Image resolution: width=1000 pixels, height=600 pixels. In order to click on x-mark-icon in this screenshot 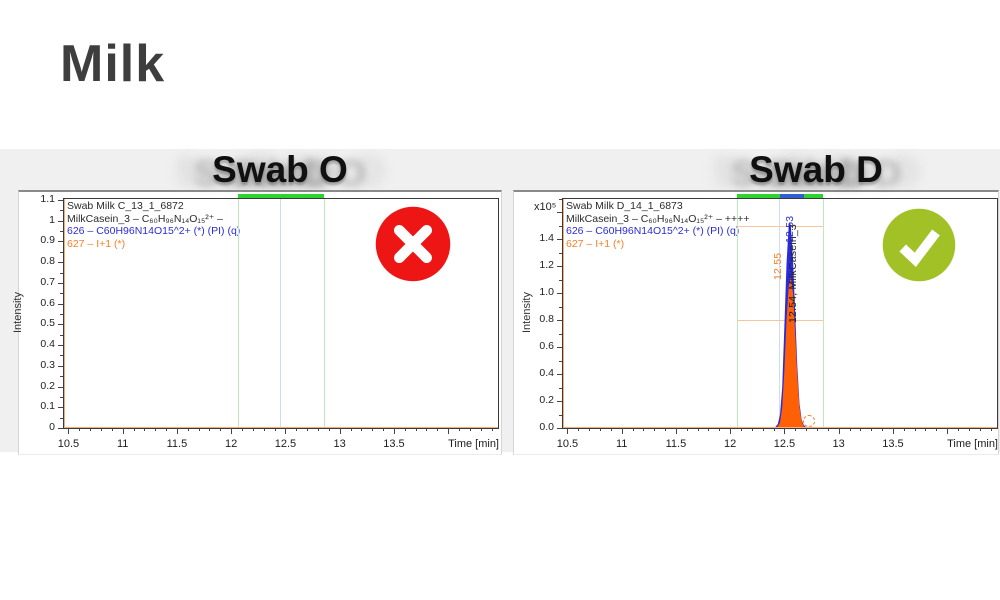, I will do `click(413, 244)`.